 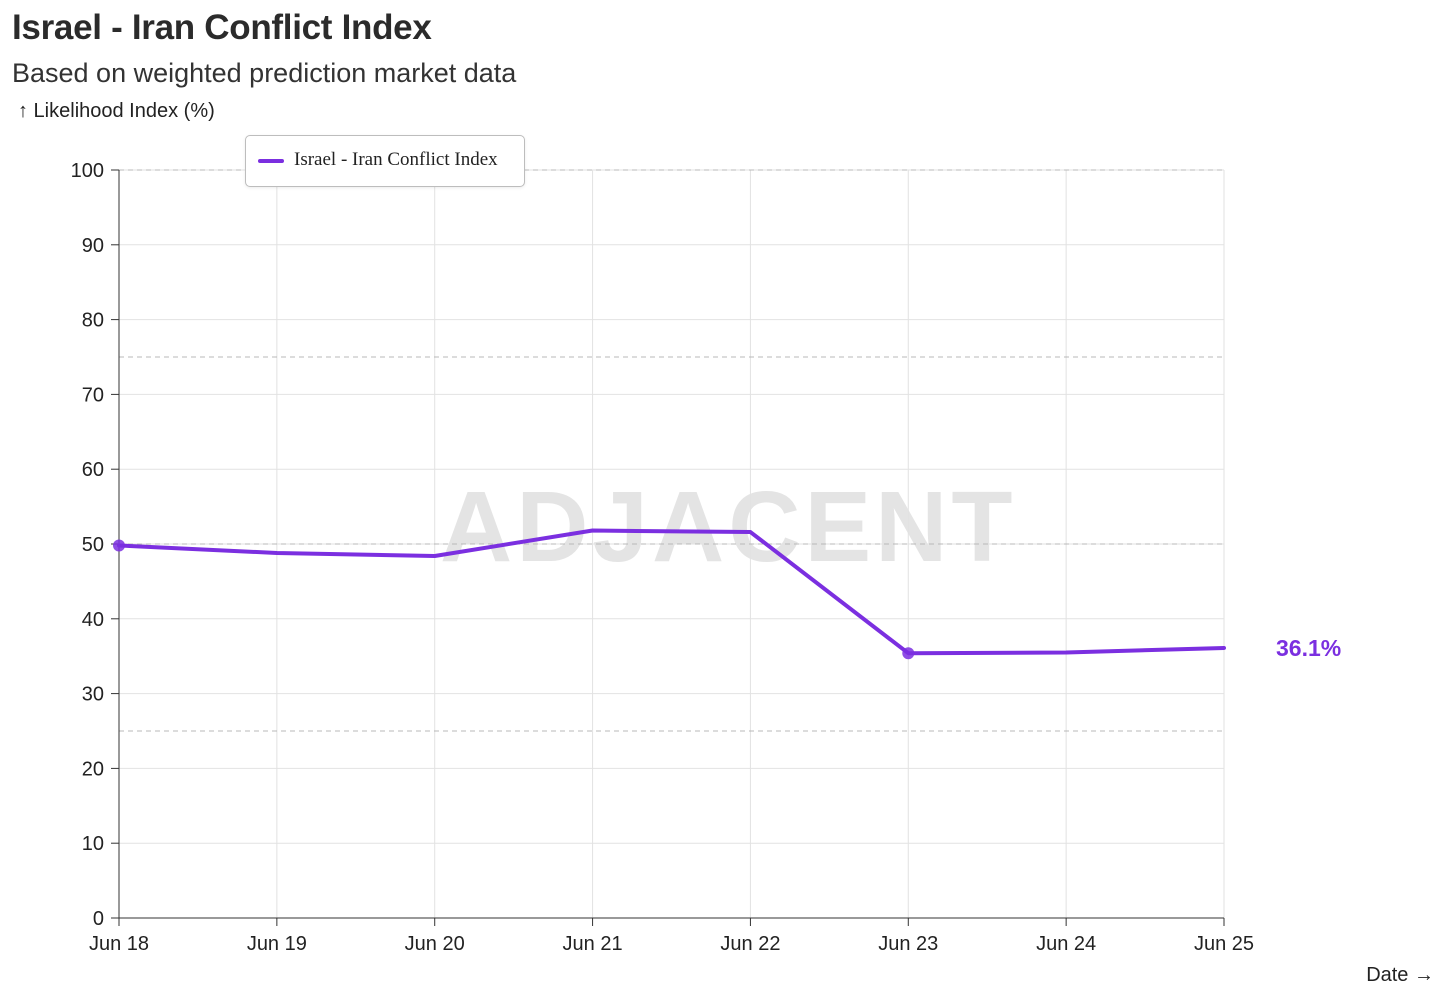 What do you see at coordinates (93, 769) in the screenshot?
I see `y-tick-label: 20` at bounding box center [93, 769].